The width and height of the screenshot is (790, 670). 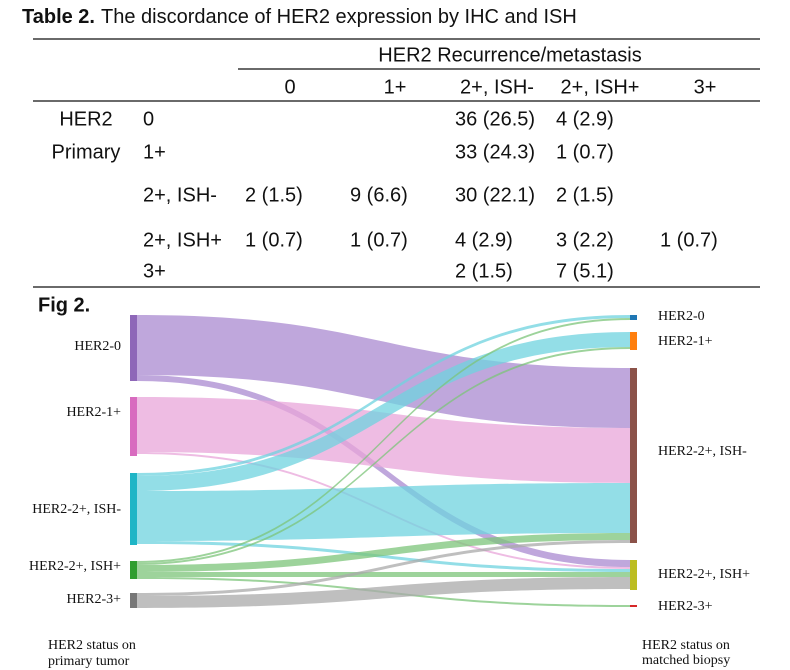 What do you see at coordinates (495, 152) in the screenshot?
I see `cell: 33 (24.3)` at bounding box center [495, 152].